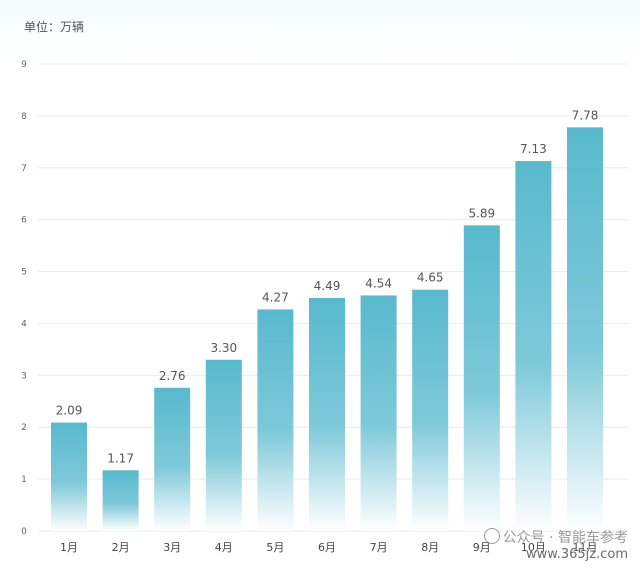  I want to click on y-tick-label: 3, so click(24, 376).